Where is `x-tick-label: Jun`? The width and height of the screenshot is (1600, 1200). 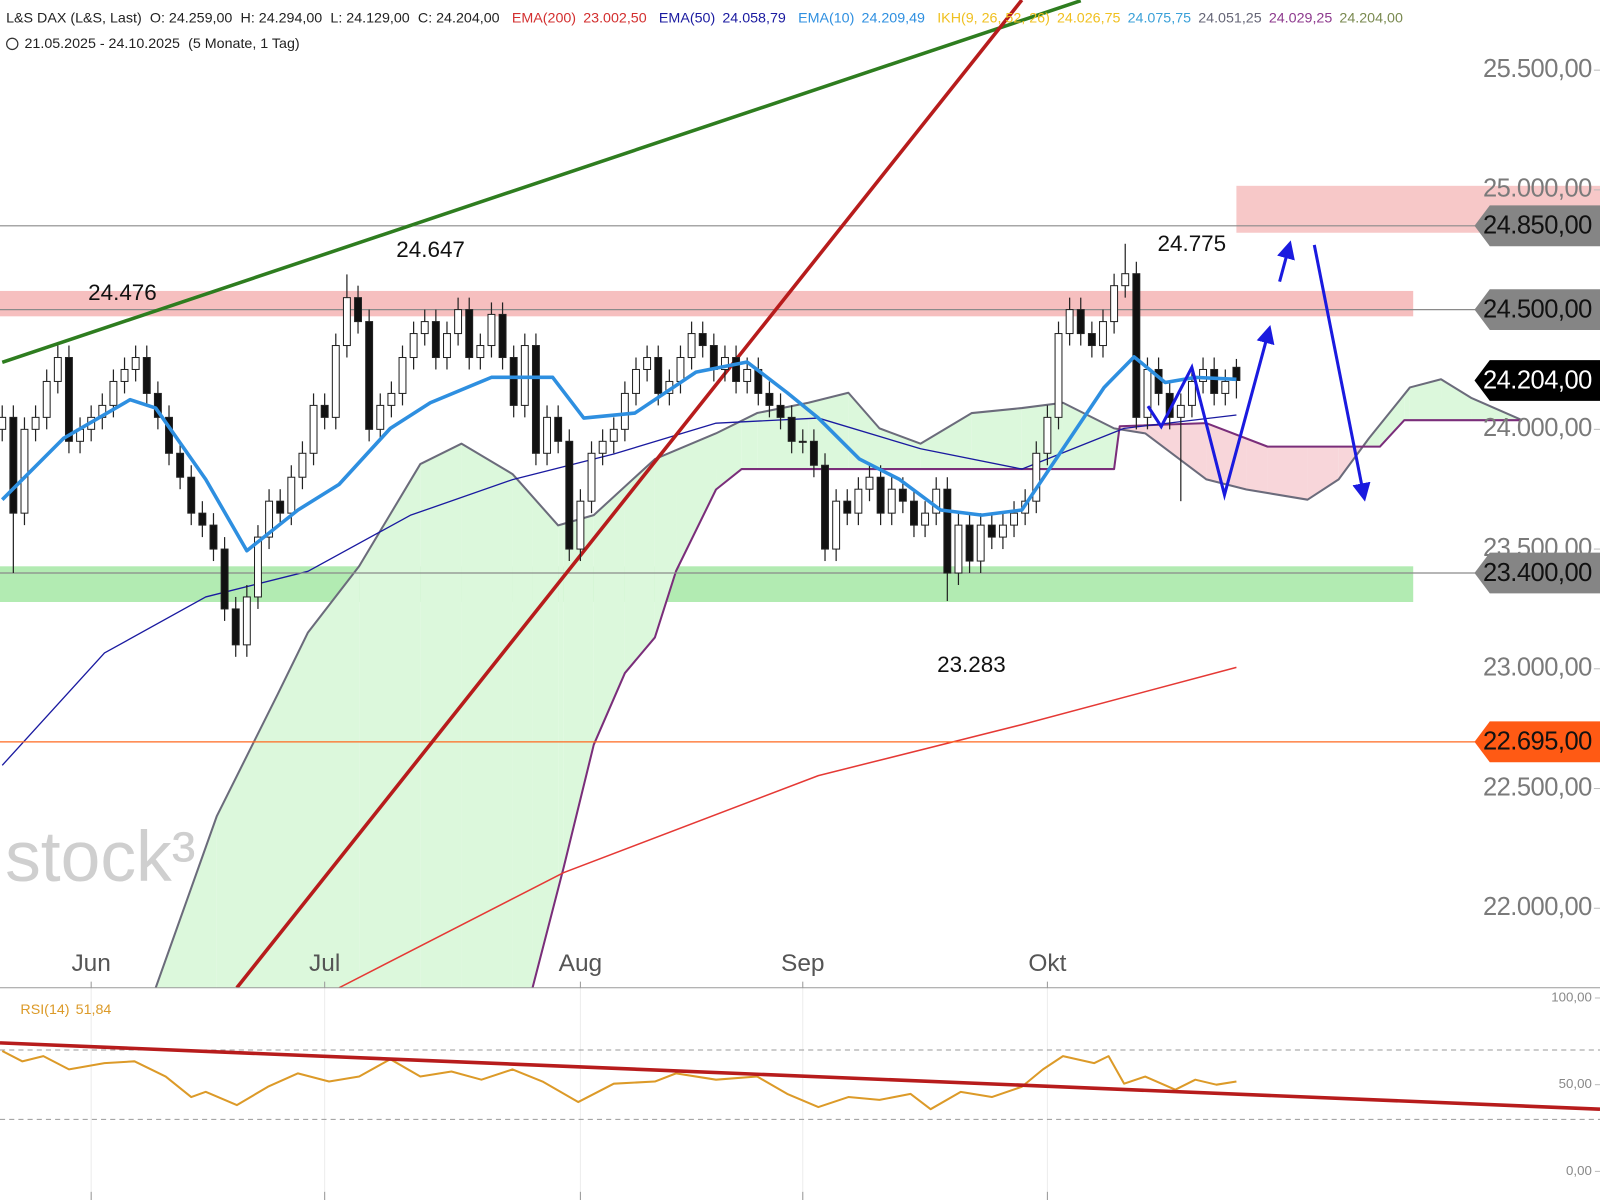 x-tick-label: Jun is located at coordinates (90, 963).